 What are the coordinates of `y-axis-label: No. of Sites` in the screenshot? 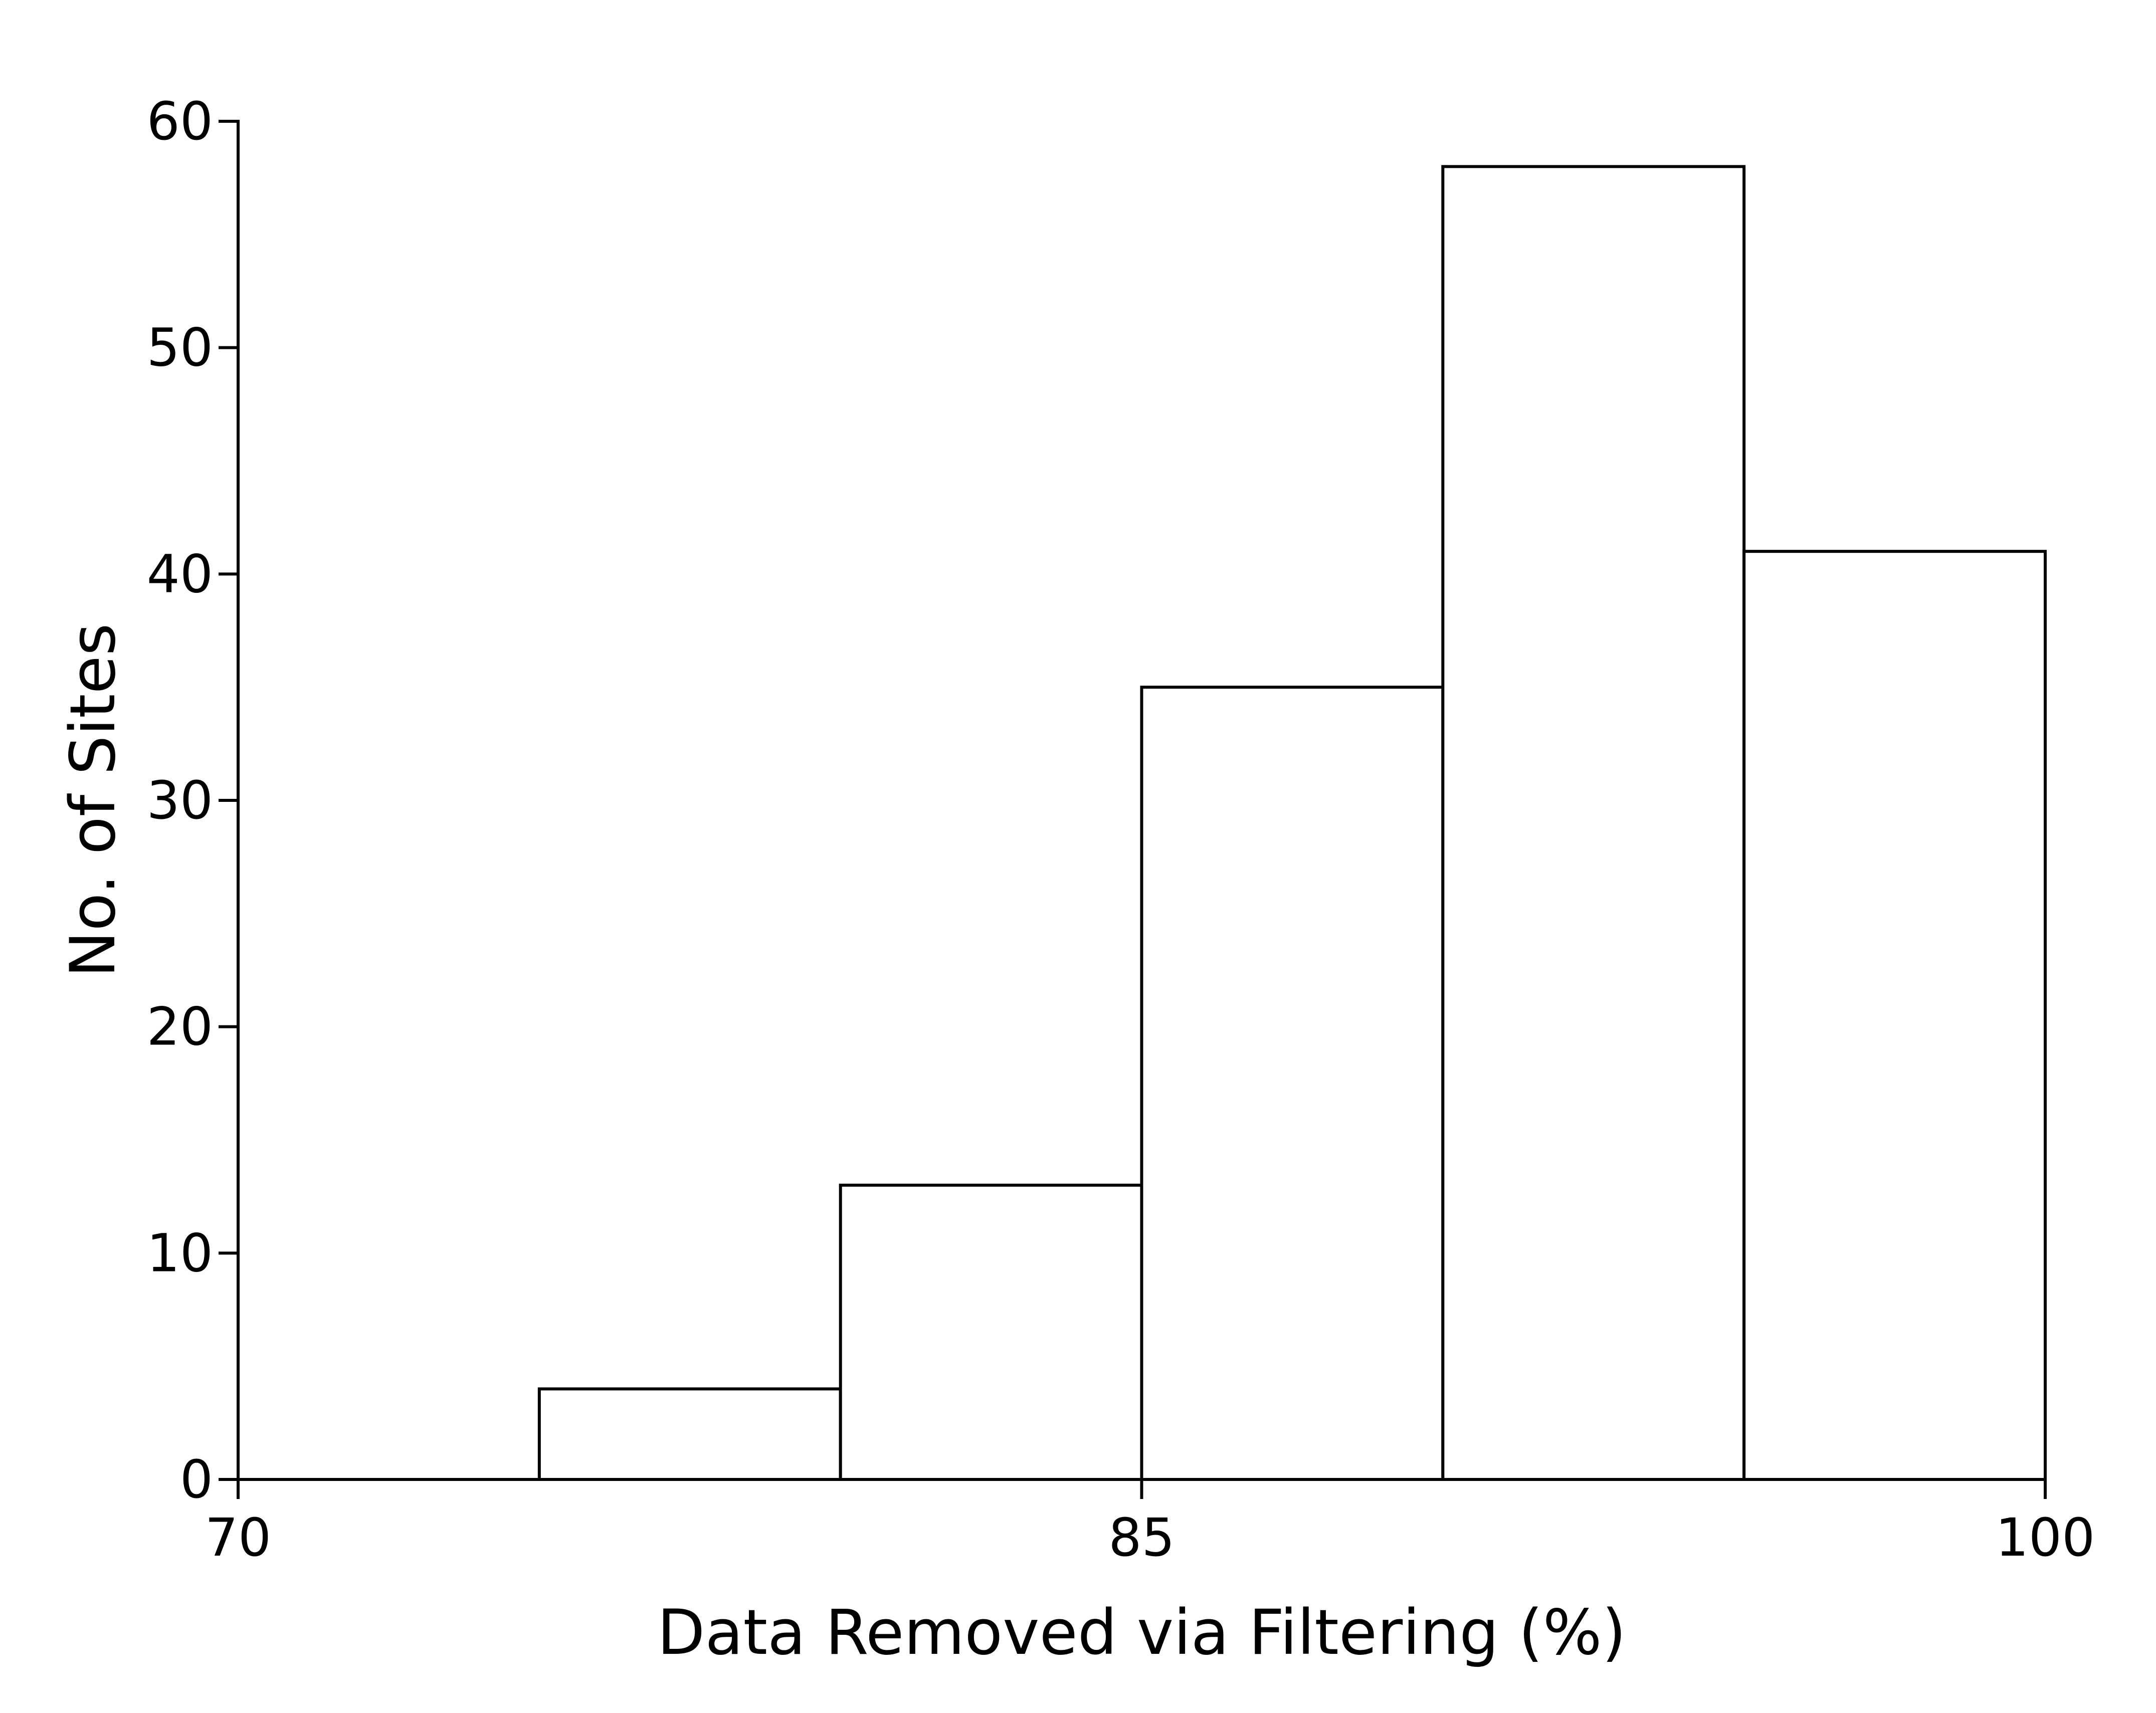 It's located at (93, 800).